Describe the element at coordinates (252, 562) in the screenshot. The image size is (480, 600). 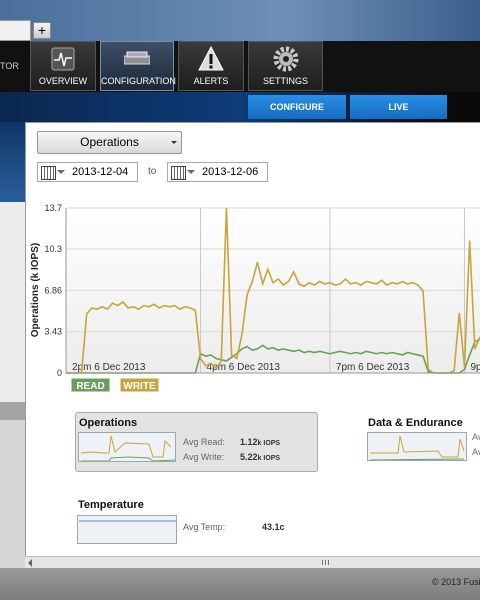
I see `scrollbar` at that location.